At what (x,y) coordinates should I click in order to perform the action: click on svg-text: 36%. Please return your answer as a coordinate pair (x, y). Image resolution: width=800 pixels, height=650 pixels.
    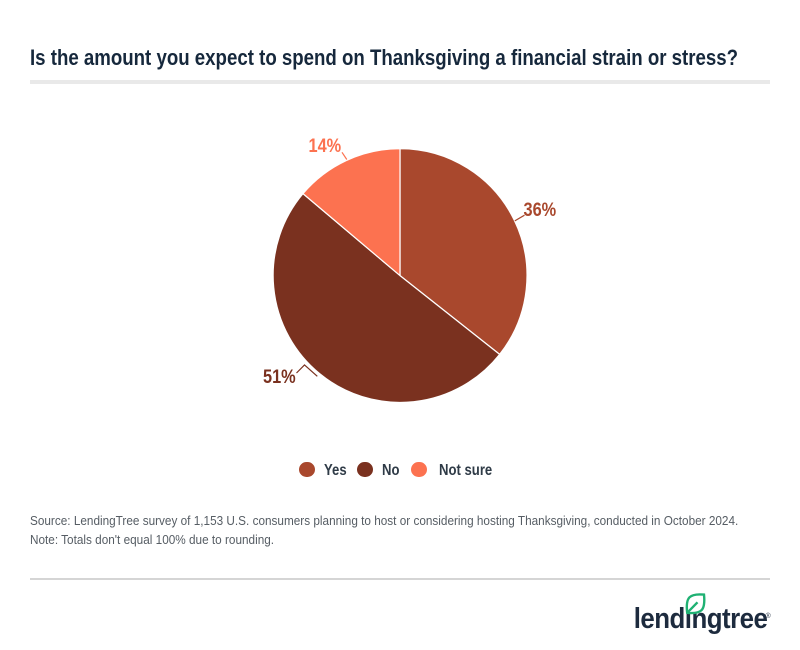
    Looking at the image, I should click on (540, 209).